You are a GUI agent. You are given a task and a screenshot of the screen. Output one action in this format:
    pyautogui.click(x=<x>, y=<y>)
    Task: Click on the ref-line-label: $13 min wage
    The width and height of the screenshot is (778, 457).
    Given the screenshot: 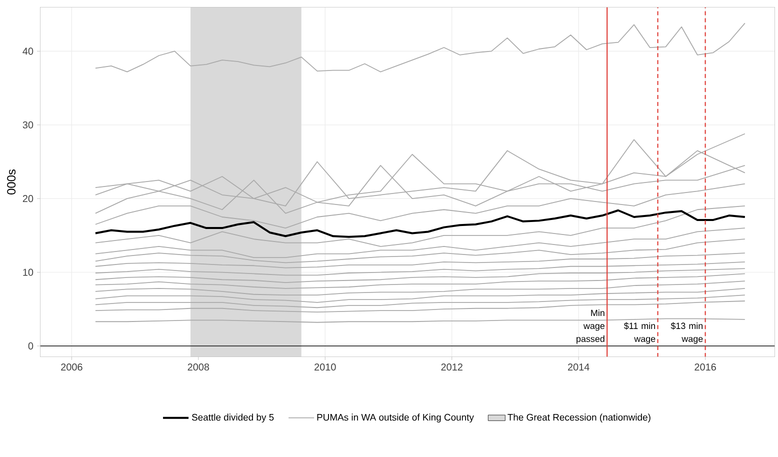 What is the action you would take?
    pyautogui.click(x=686, y=333)
    